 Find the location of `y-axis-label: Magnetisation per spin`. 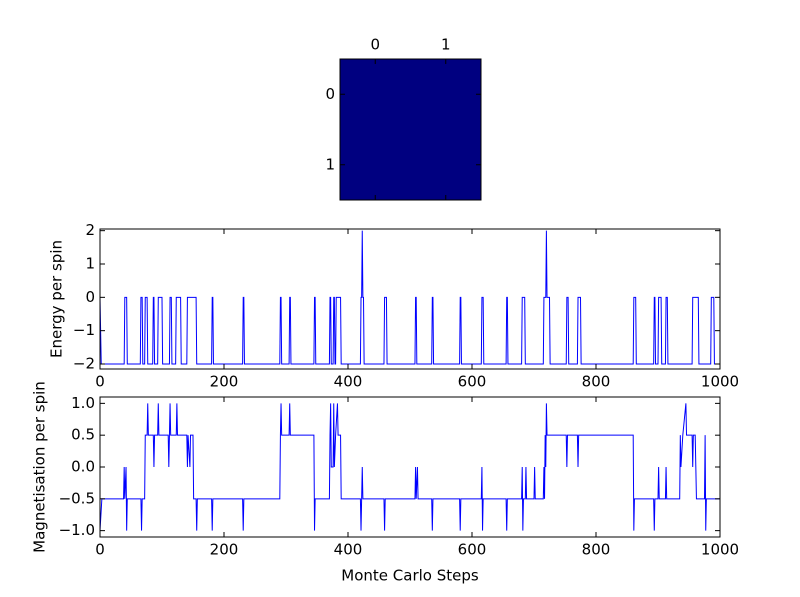

y-axis-label: Magnetisation per spin is located at coordinates (40, 467).